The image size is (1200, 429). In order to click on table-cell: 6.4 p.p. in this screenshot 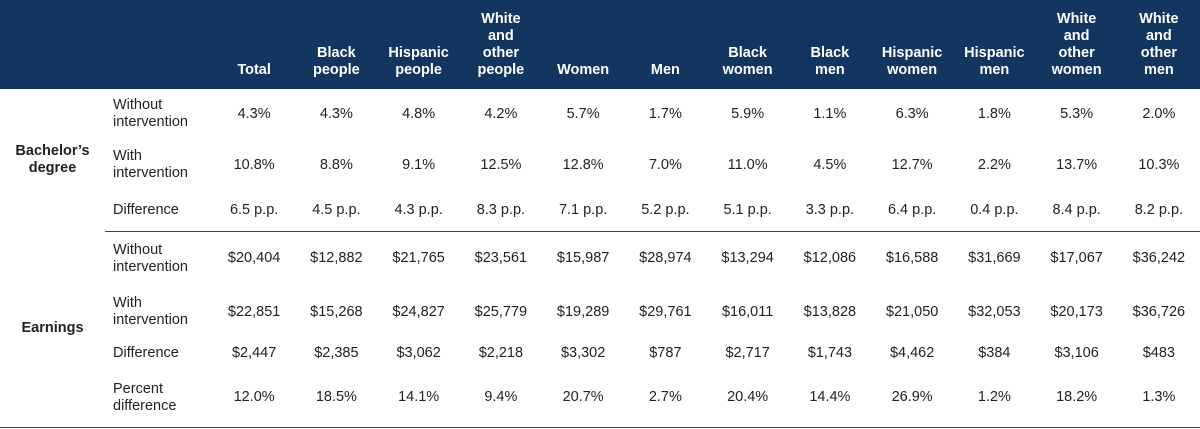, I will do `click(912, 211)`.